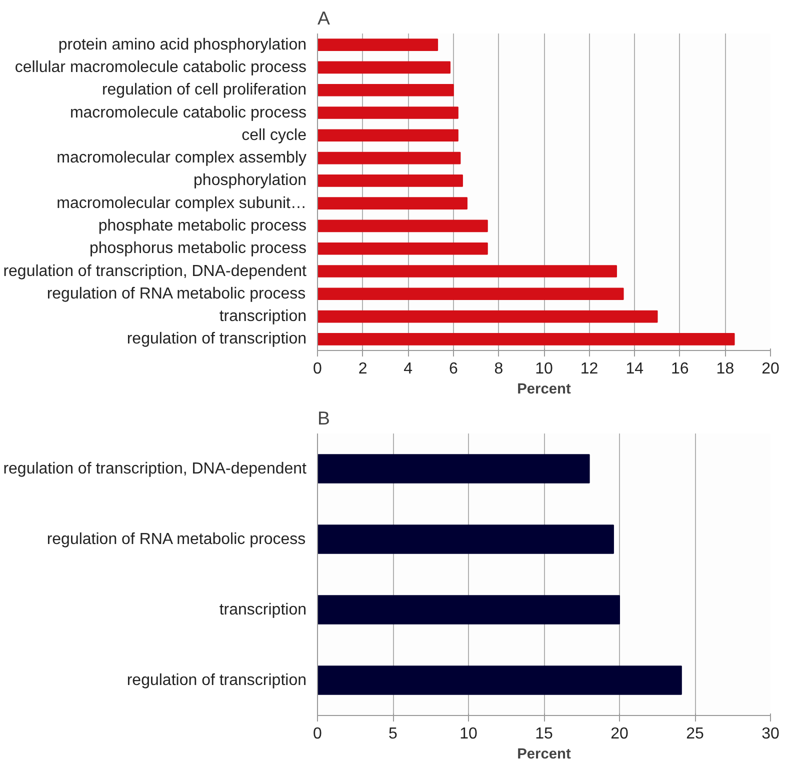  What do you see at coordinates (363, 369) in the screenshot?
I see `x-tick-label: 2` at bounding box center [363, 369].